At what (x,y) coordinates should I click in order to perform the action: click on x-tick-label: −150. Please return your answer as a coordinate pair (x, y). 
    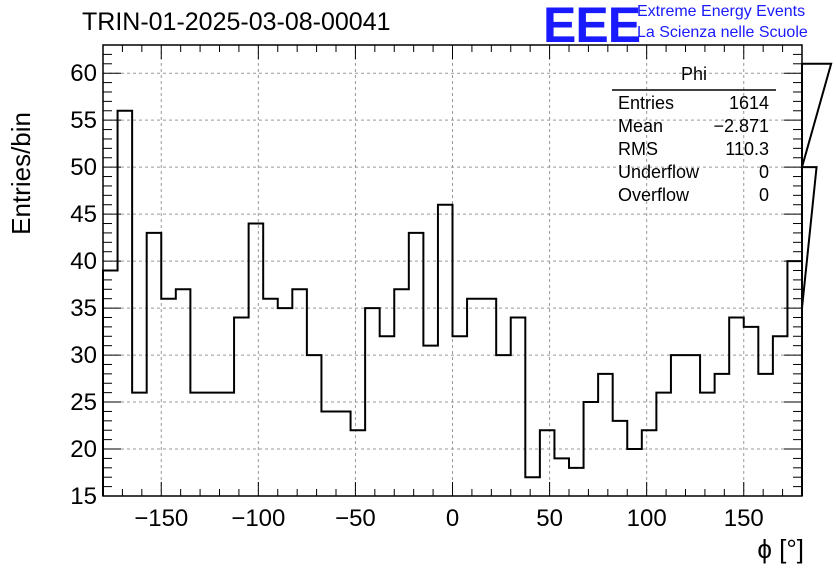
    Looking at the image, I should click on (161, 518).